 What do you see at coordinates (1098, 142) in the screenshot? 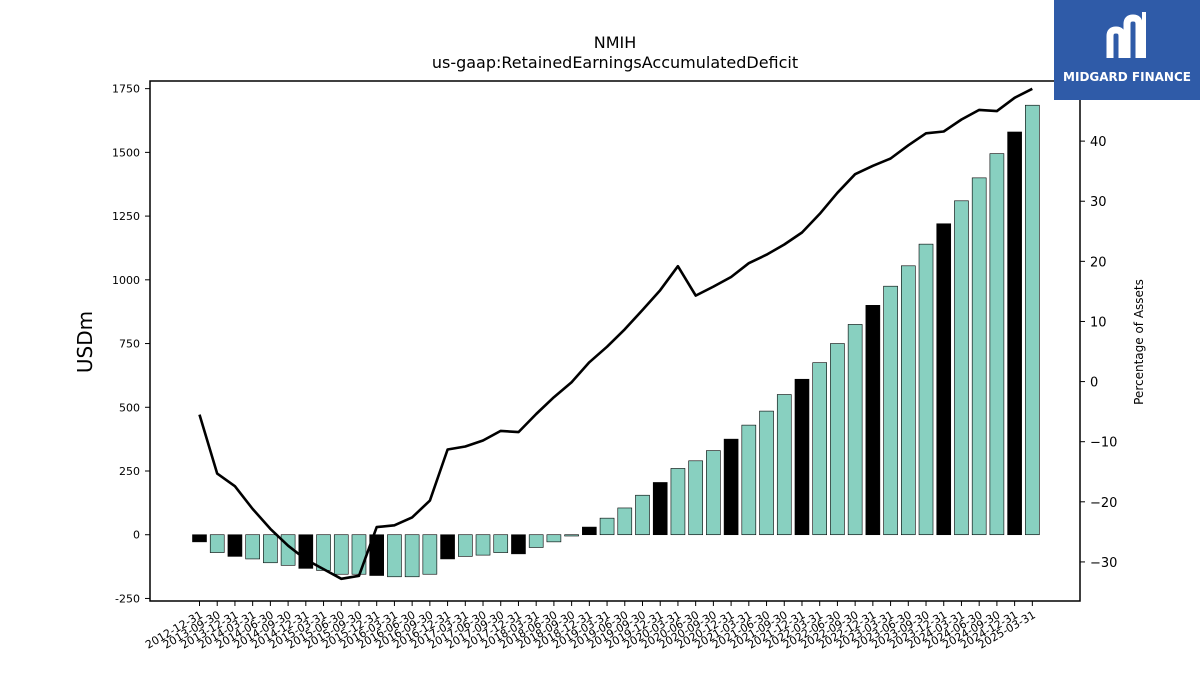
I see `y2-tick-label: 40` at bounding box center [1098, 142].